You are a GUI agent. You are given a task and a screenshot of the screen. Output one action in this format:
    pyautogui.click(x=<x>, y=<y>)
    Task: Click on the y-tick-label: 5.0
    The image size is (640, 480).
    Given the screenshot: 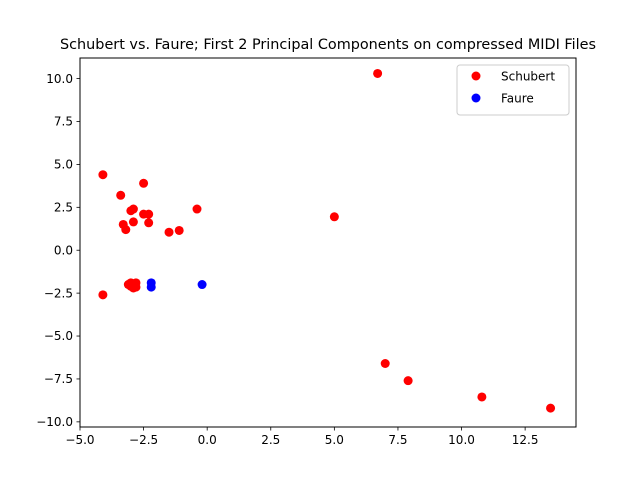 What is the action you would take?
    pyautogui.click(x=63, y=165)
    